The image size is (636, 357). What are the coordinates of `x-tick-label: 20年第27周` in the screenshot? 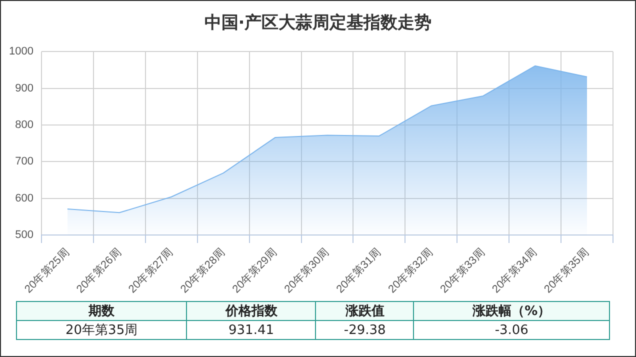 It's located at (151, 271).